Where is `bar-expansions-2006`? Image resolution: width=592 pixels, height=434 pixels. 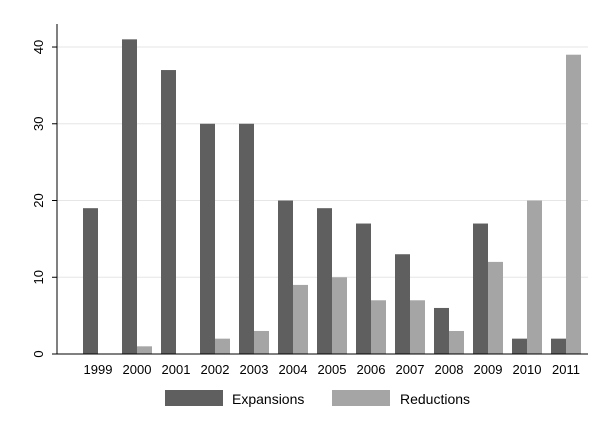 bar-expansions-2006 is located at coordinates (363, 288).